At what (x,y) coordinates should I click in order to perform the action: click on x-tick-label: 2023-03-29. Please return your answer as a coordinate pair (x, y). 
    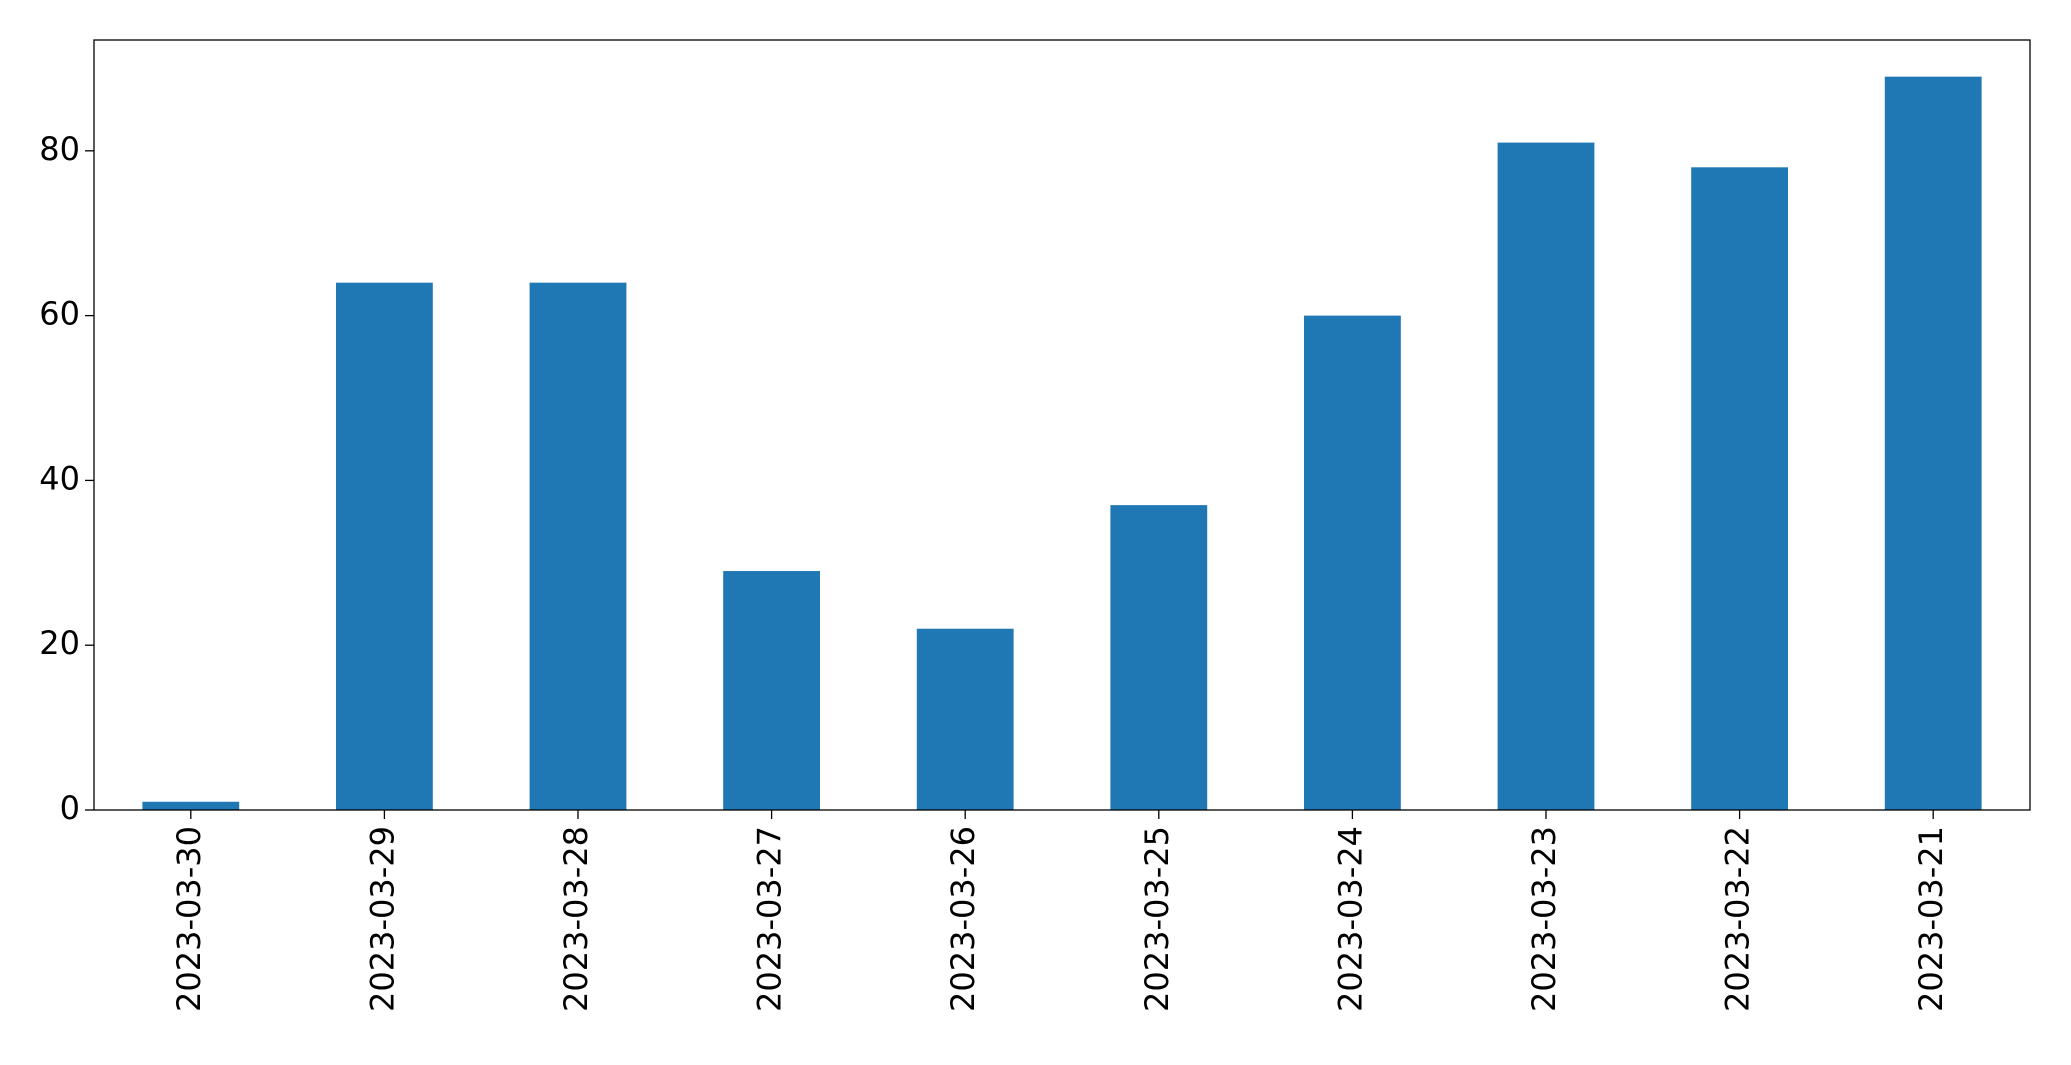
    Looking at the image, I should click on (382, 919).